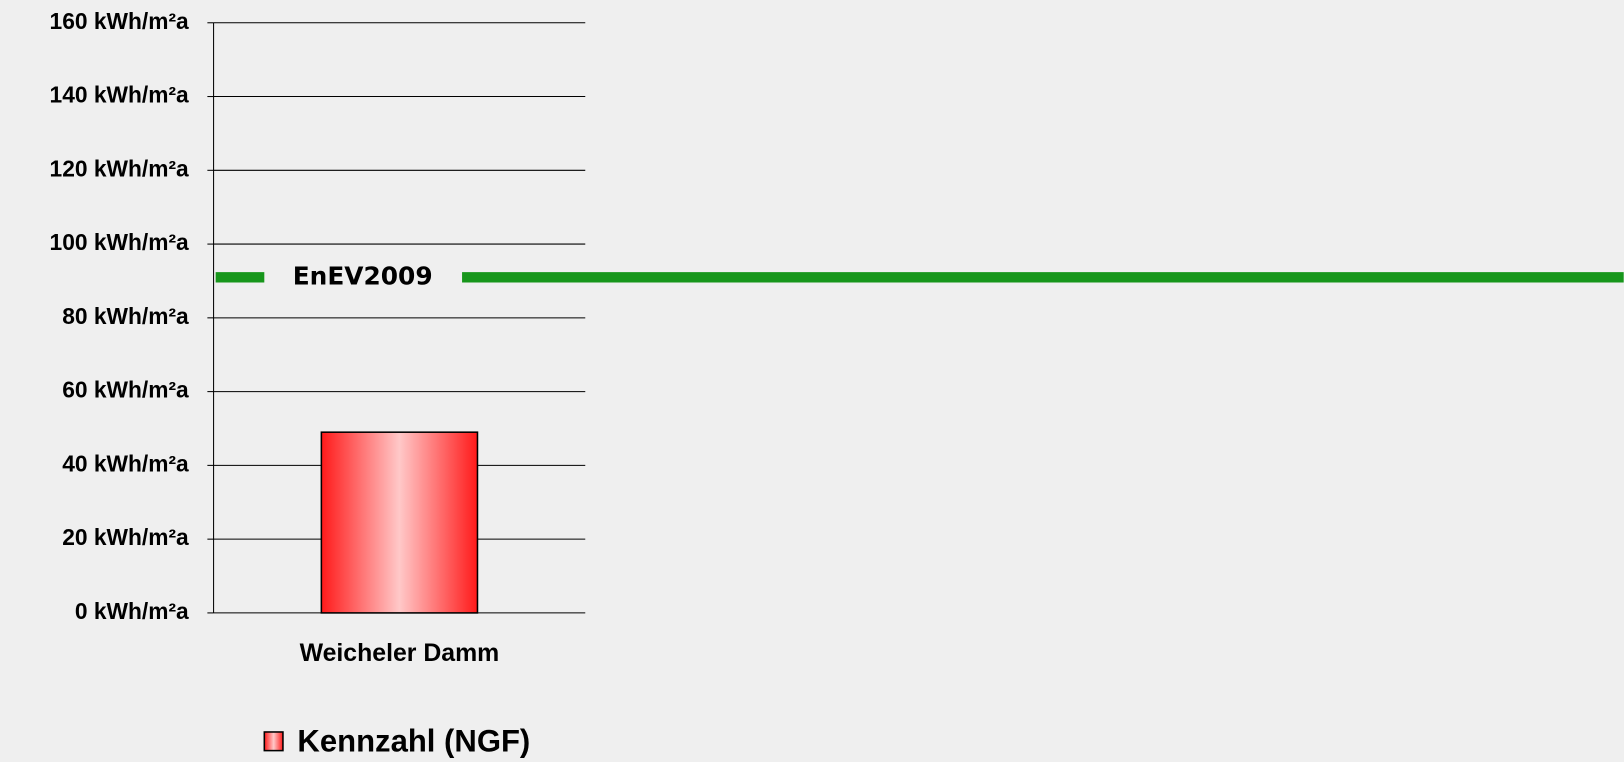  What do you see at coordinates (120, 168) in the screenshot?
I see `y-tick-label: 120 kWh/m²a` at bounding box center [120, 168].